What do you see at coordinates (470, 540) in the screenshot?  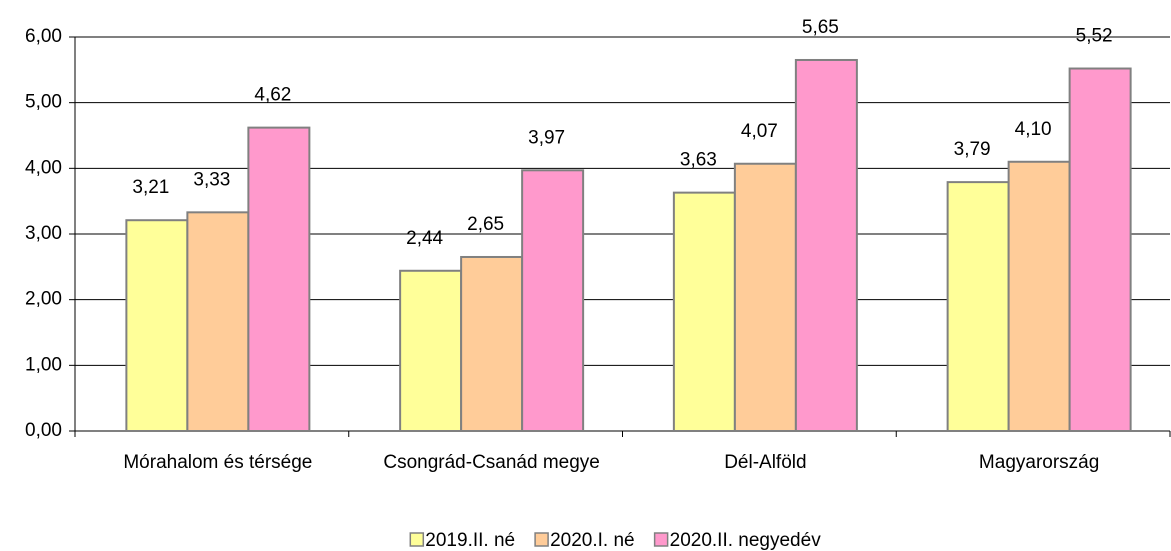 I see `legend-label: 2019.II. né` at bounding box center [470, 540].